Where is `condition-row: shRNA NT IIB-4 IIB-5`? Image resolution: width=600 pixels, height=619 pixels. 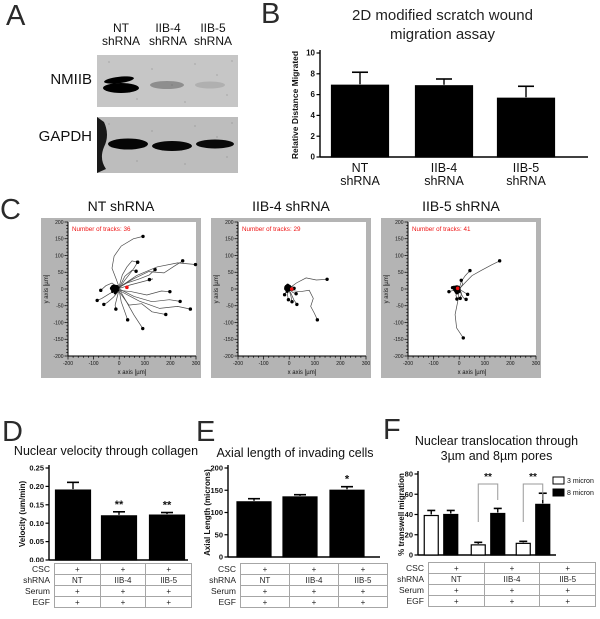
condition-row: shRNA NT IIB-4 IIB-5 is located at coordinates (496, 579).